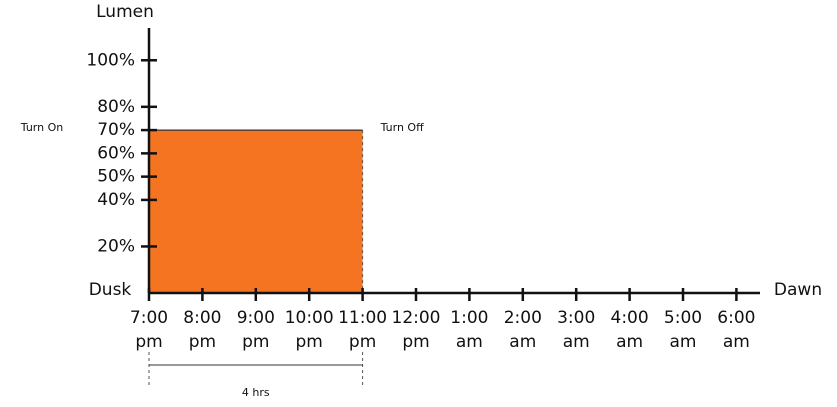 This screenshot has width=837, height=407. I want to click on x-tick-label: 9:00 pm, so click(255, 330).